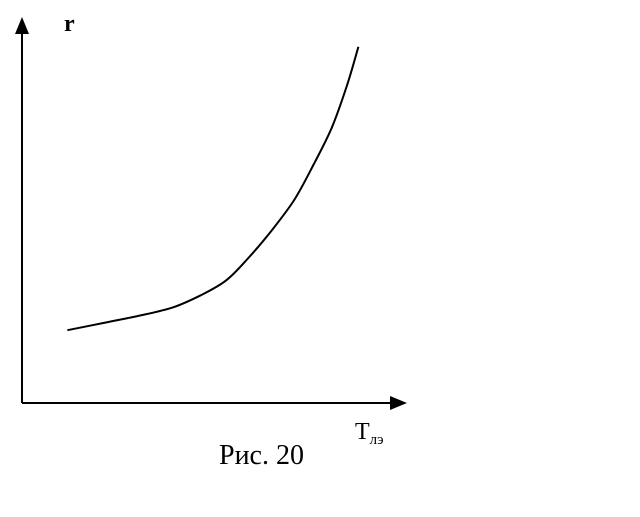 The height and width of the screenshot is (517, 640). What do you see at coordinates (261, 455) in the screenshot?
I see `figure-caption: Рис. 20` at bounding box center [261, 455].